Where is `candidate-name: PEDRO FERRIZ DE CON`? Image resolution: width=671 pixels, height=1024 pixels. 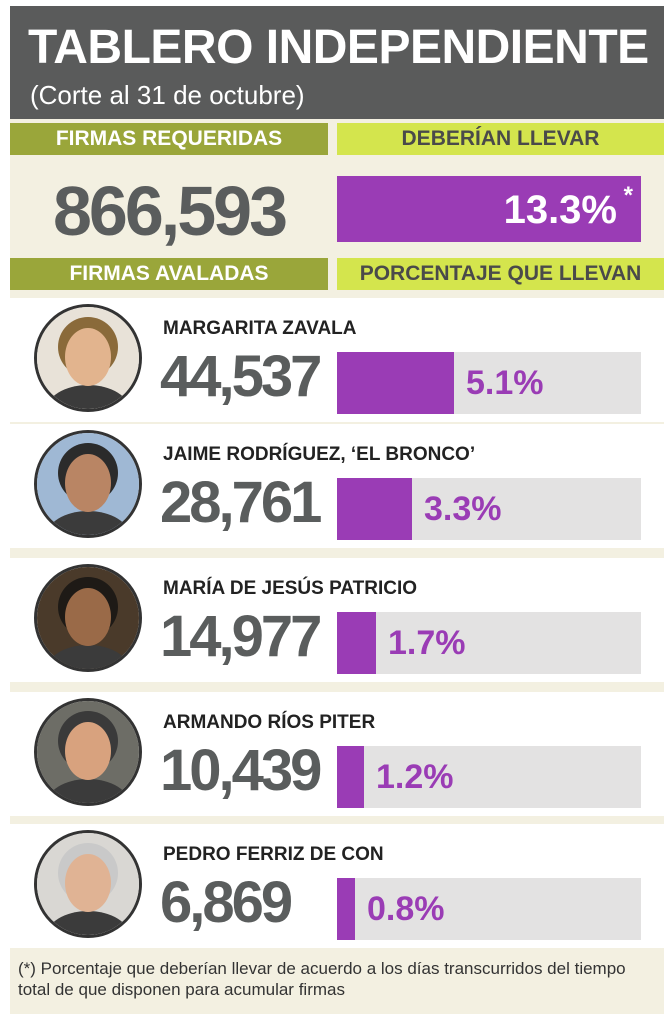 candidate-name: PEDRO FERRIZ DE CON is located at coordinates (273, 854).